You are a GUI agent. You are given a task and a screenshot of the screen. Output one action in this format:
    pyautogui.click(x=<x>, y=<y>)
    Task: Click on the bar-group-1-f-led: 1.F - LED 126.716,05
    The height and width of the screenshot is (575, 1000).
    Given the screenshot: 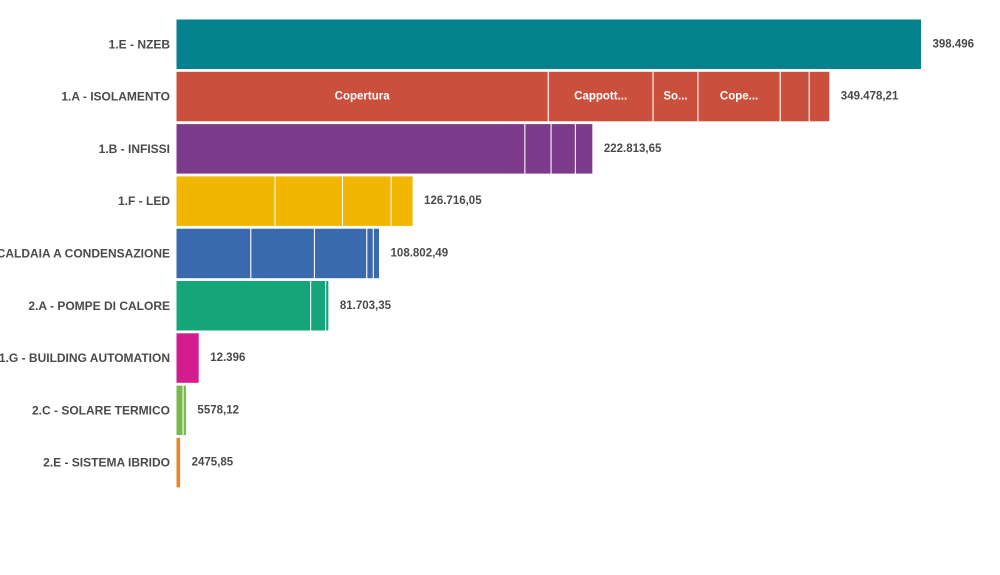 What is the action you would take?
    pyautogui.click(x=300, y=201)
    